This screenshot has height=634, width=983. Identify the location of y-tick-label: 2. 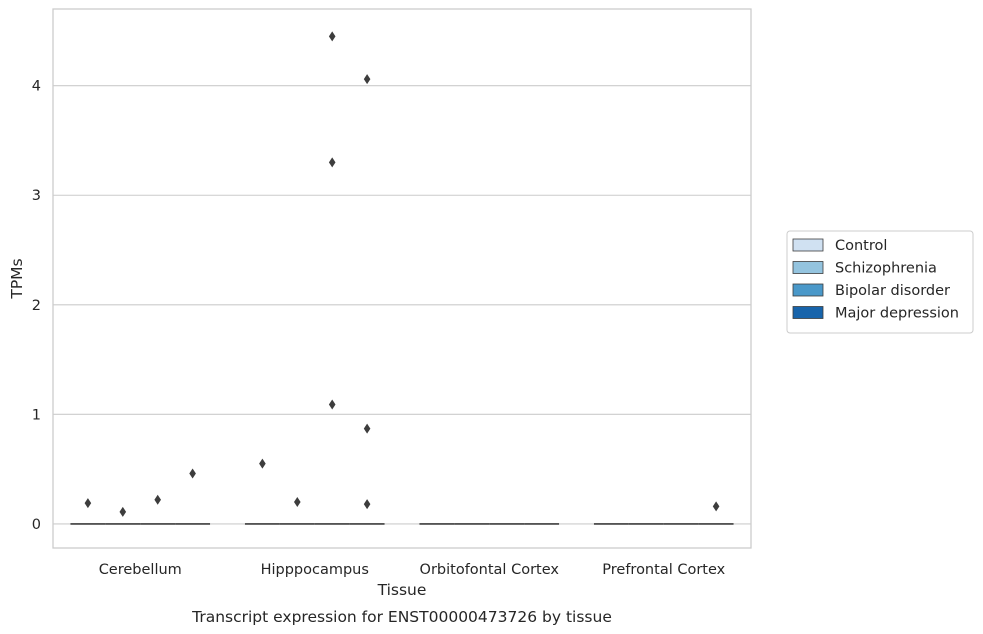
(36, 306).